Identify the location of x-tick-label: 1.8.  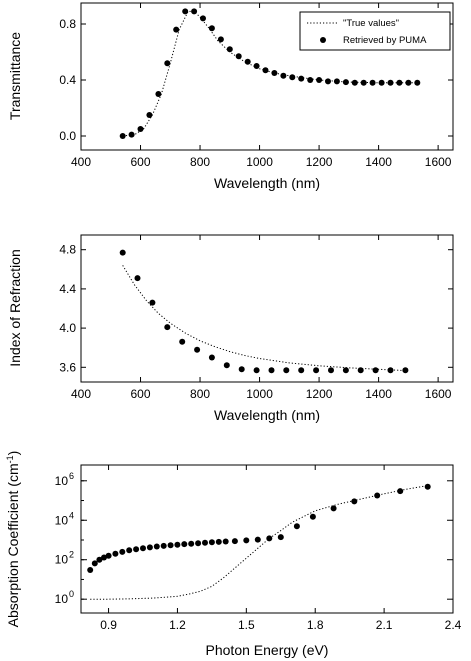
(315, 625).